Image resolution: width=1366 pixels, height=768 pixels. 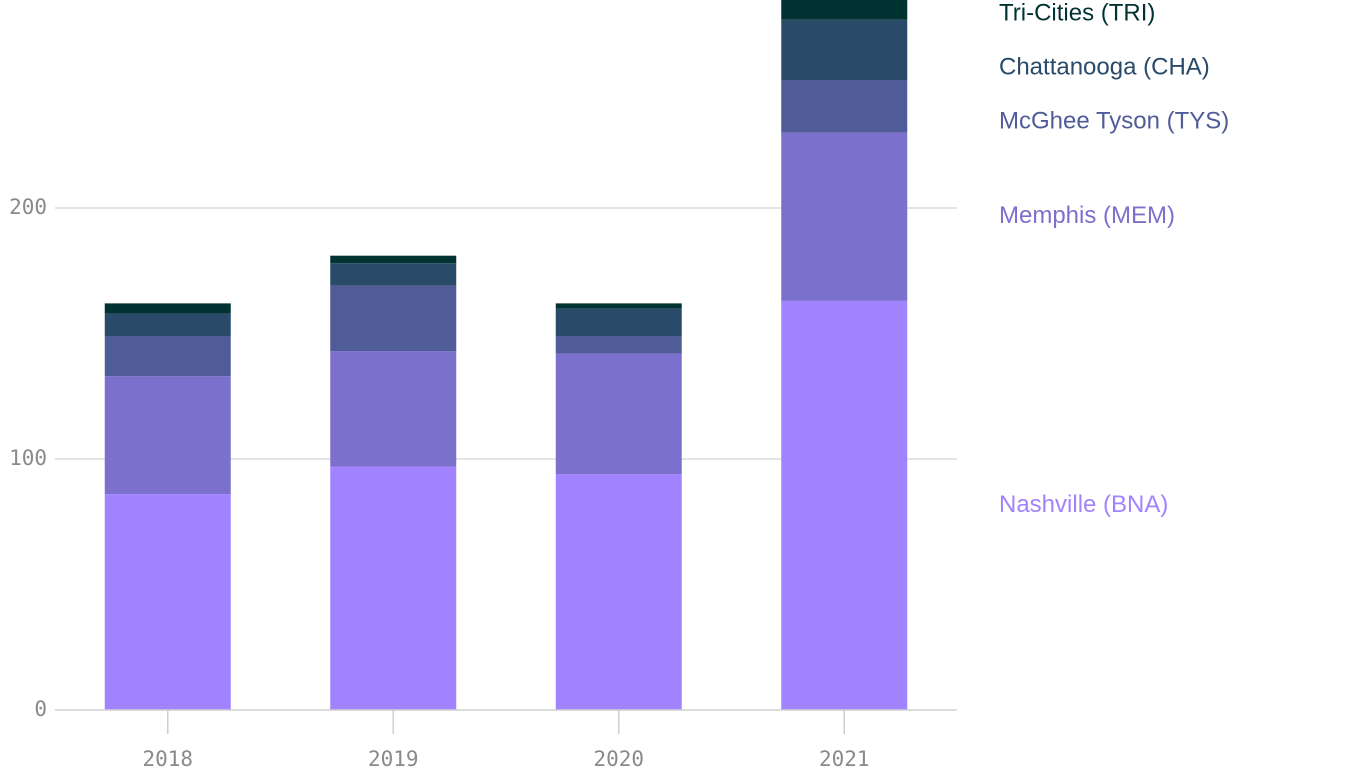 I want to click on y-axis-ticks: 0 100 200, so click(x=28, y=458).